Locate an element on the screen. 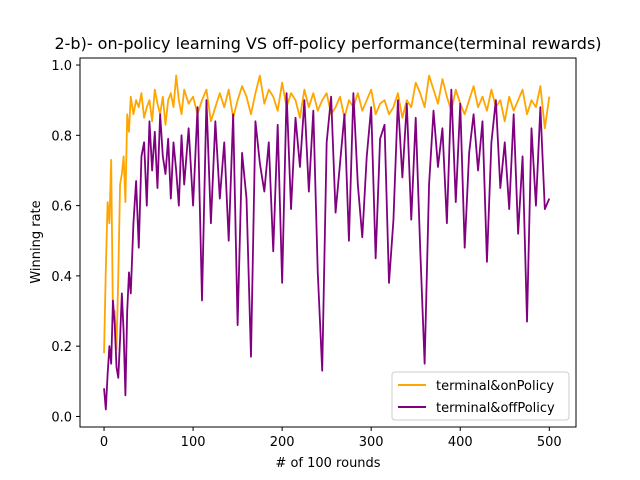 This screenshot has width=640, height=480. legend: terminal&onPolicy terminal&offPolicy is located at coordinates (480, 396).